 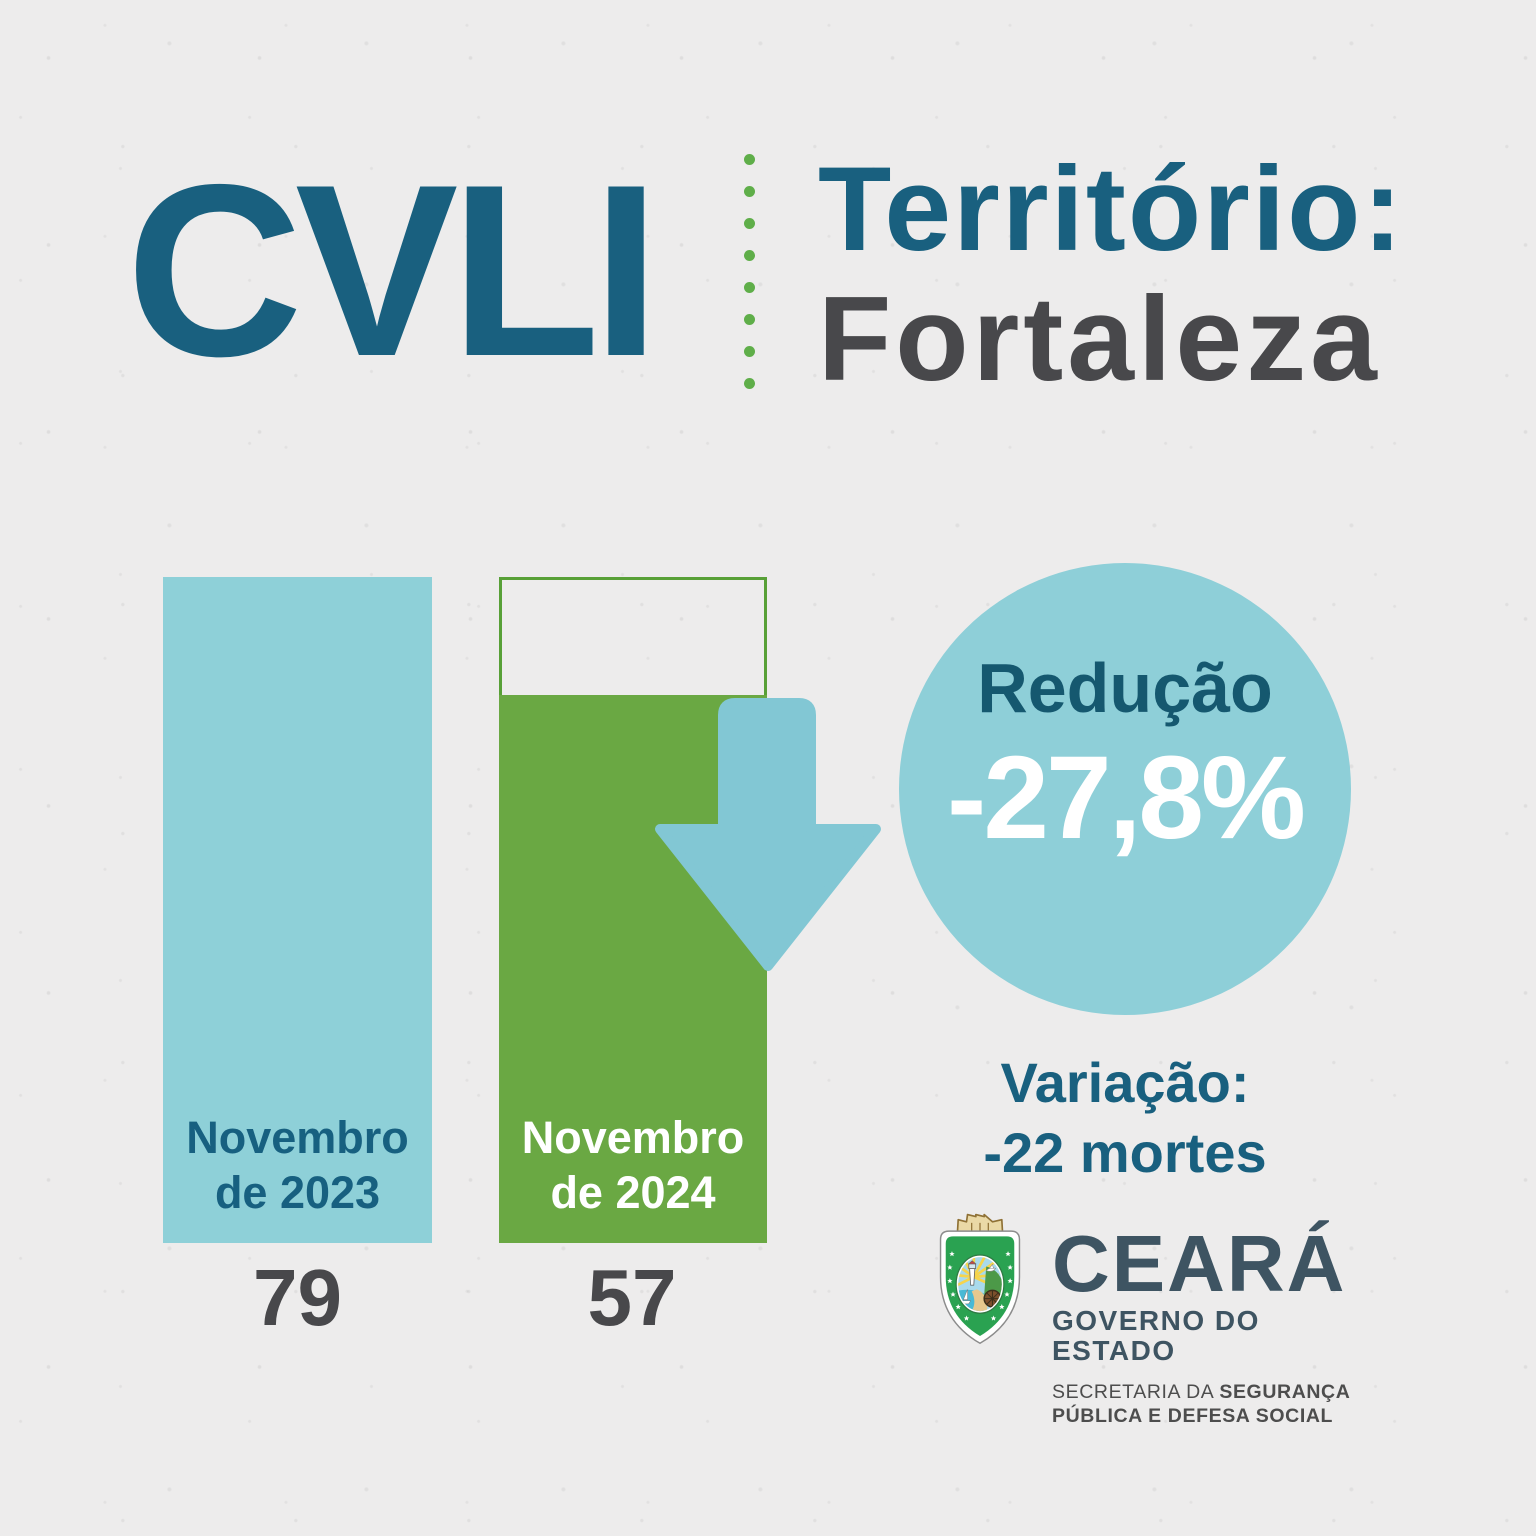 What do you see at coordinates (297, 1165) in the screenshot?
I see `bar-november-2023-label: Novembro de 2023` at bounding box center [297, 1165].